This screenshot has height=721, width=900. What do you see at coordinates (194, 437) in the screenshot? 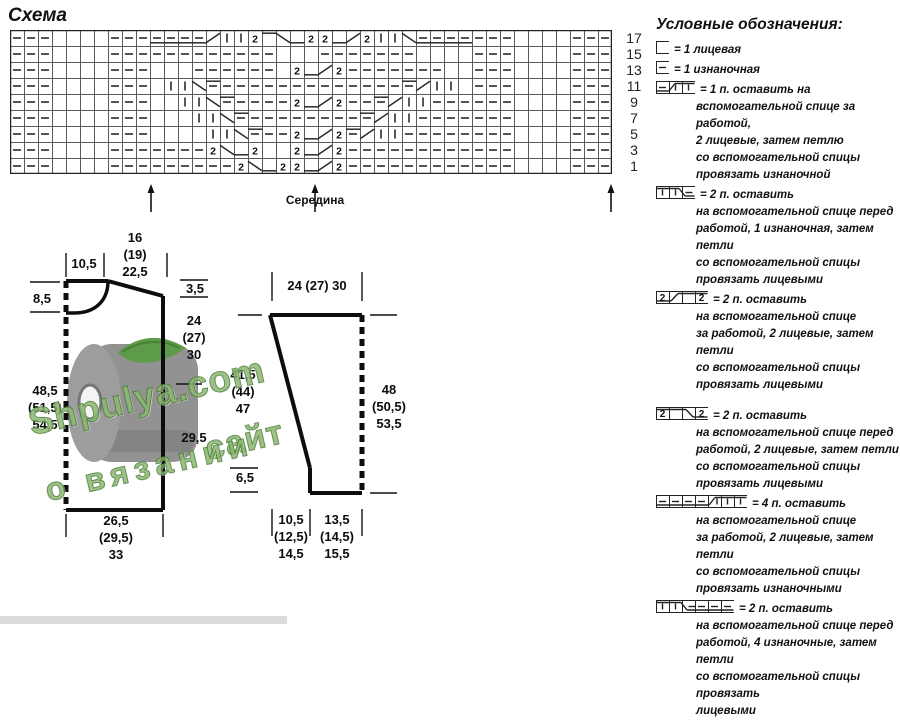
I see `body-side-measure: 29,5` at bounding box center [194, 437].